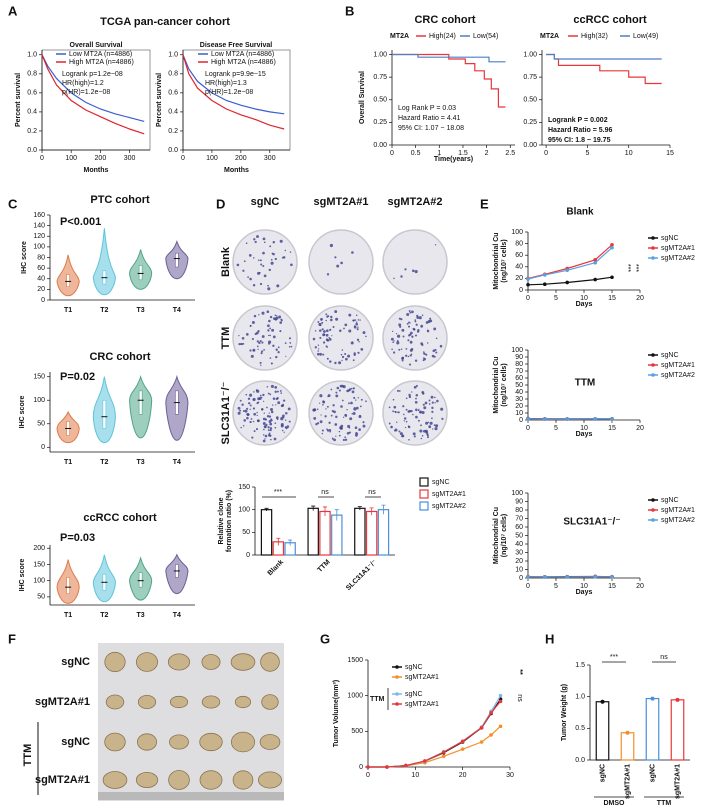 Image resolution: width=707 pixels, height=809 pixels. Describe the element at coordinates (75, 662) in the screenshot. I see `row-label: sgNC` at that location.